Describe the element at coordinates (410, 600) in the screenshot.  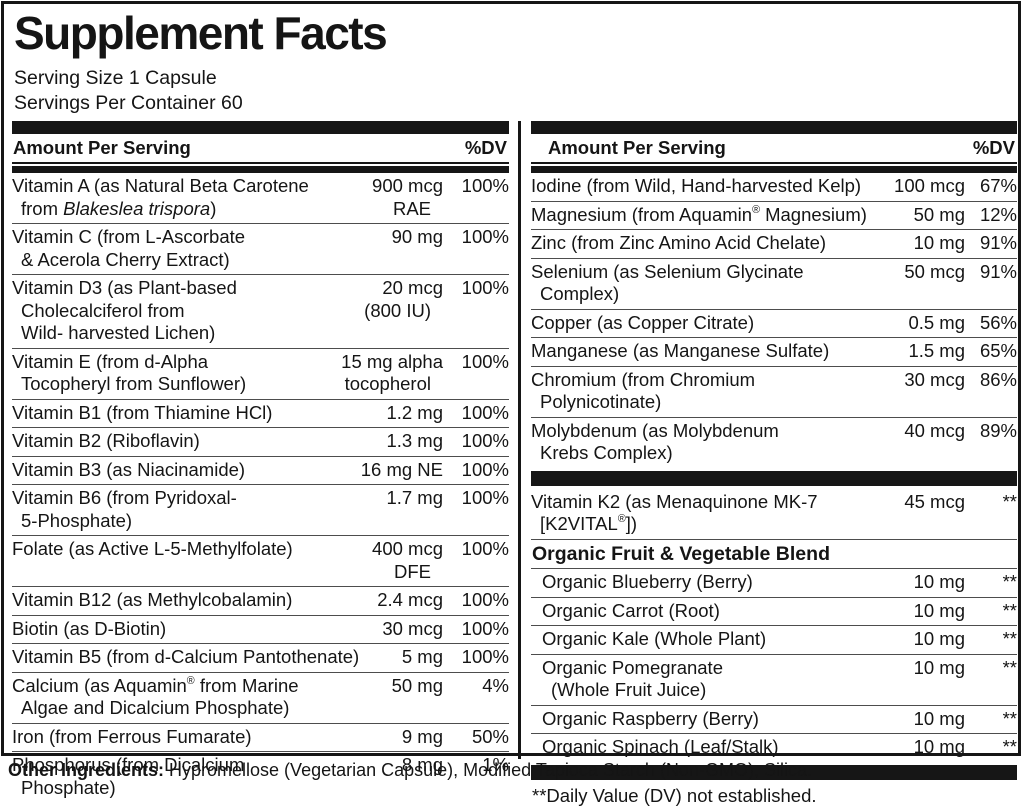
I see `nutrient-amount: 2.4 mcg` at that location.